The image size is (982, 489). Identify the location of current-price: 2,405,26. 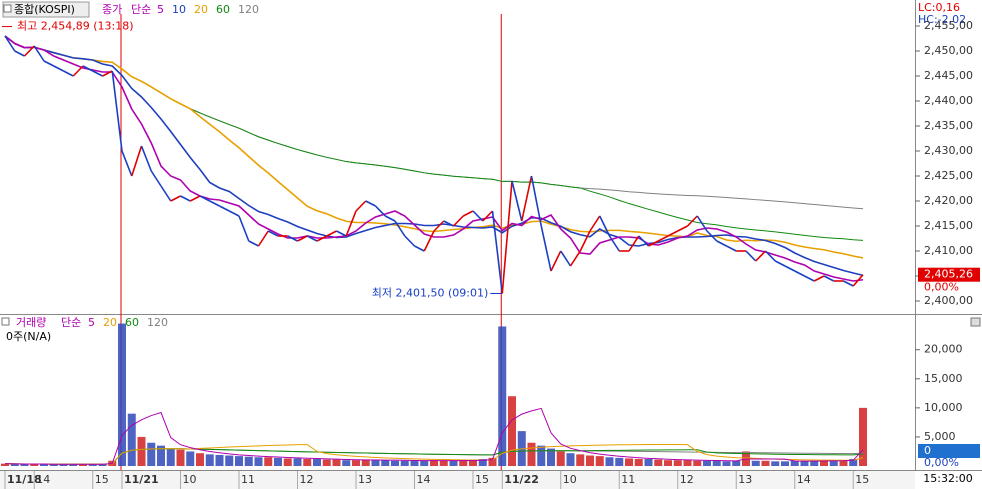
(948, 274).